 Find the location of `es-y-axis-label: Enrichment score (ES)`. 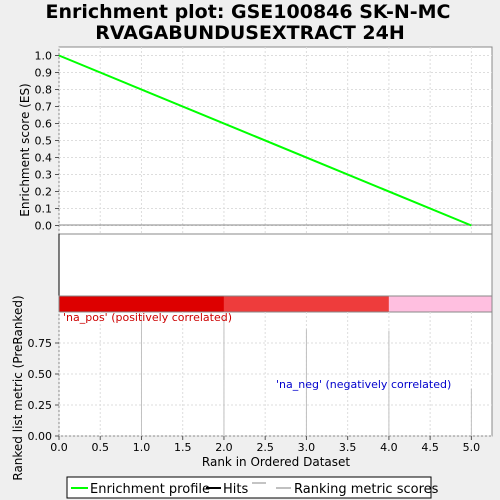

es-y-axis-label: Enrichment score (ES) is located at coordinates (25, 149).